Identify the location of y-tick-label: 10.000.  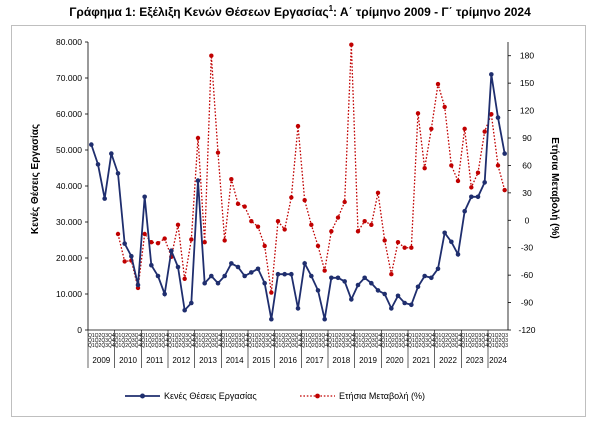
(69, 294).